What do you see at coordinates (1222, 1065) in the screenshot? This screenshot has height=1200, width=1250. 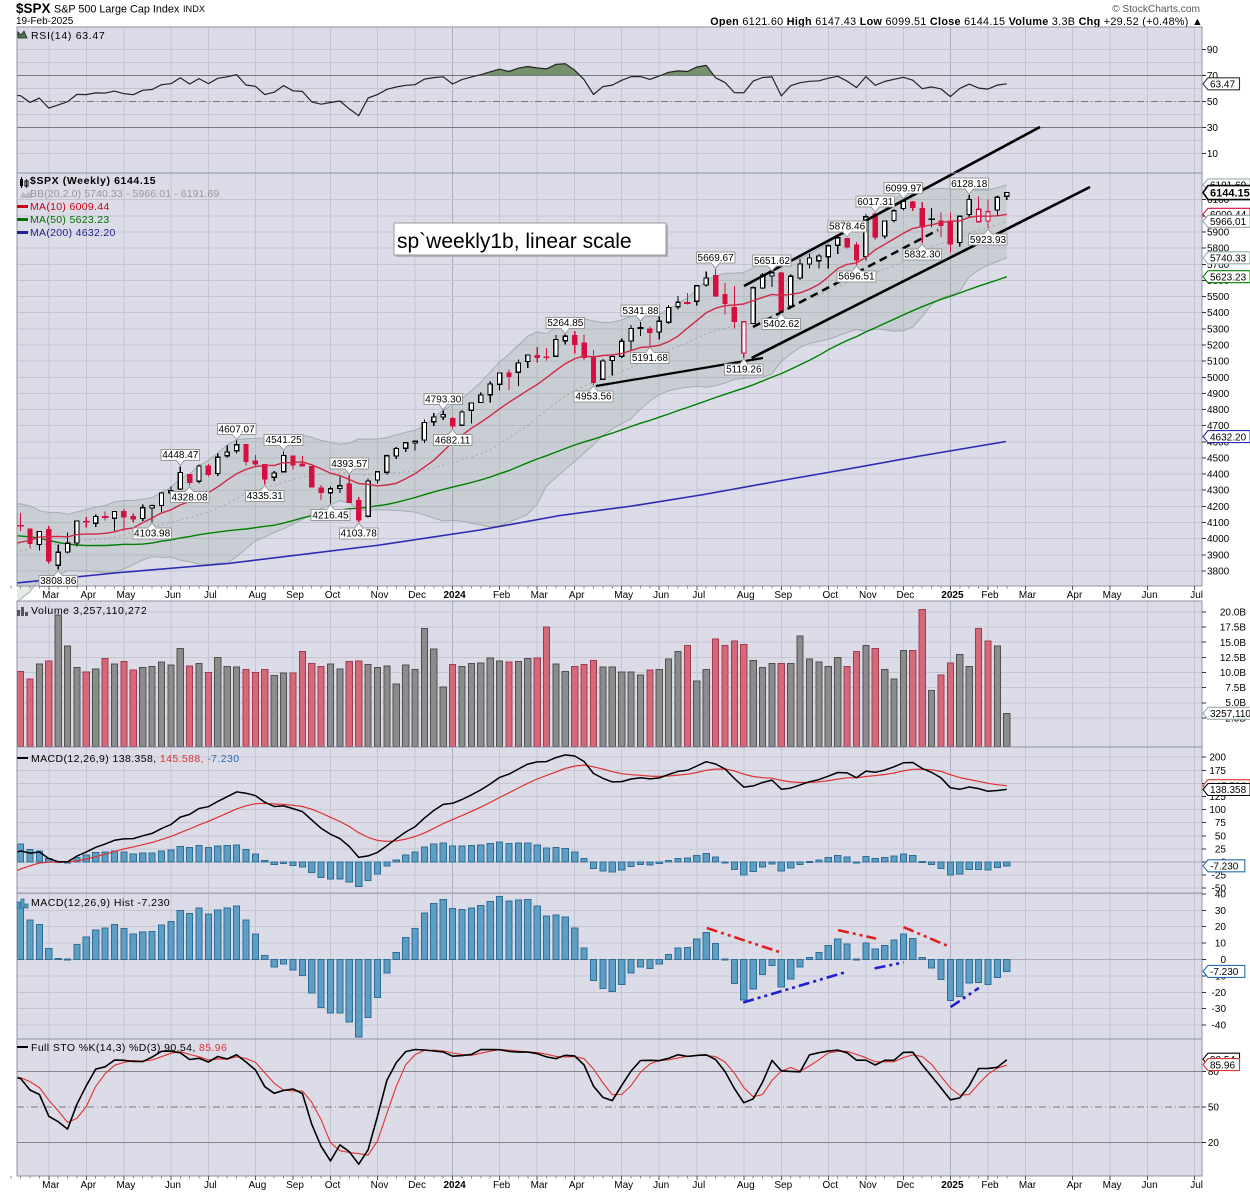 I see `svg-text: 85.96` at bounding box center [1222, 1065].